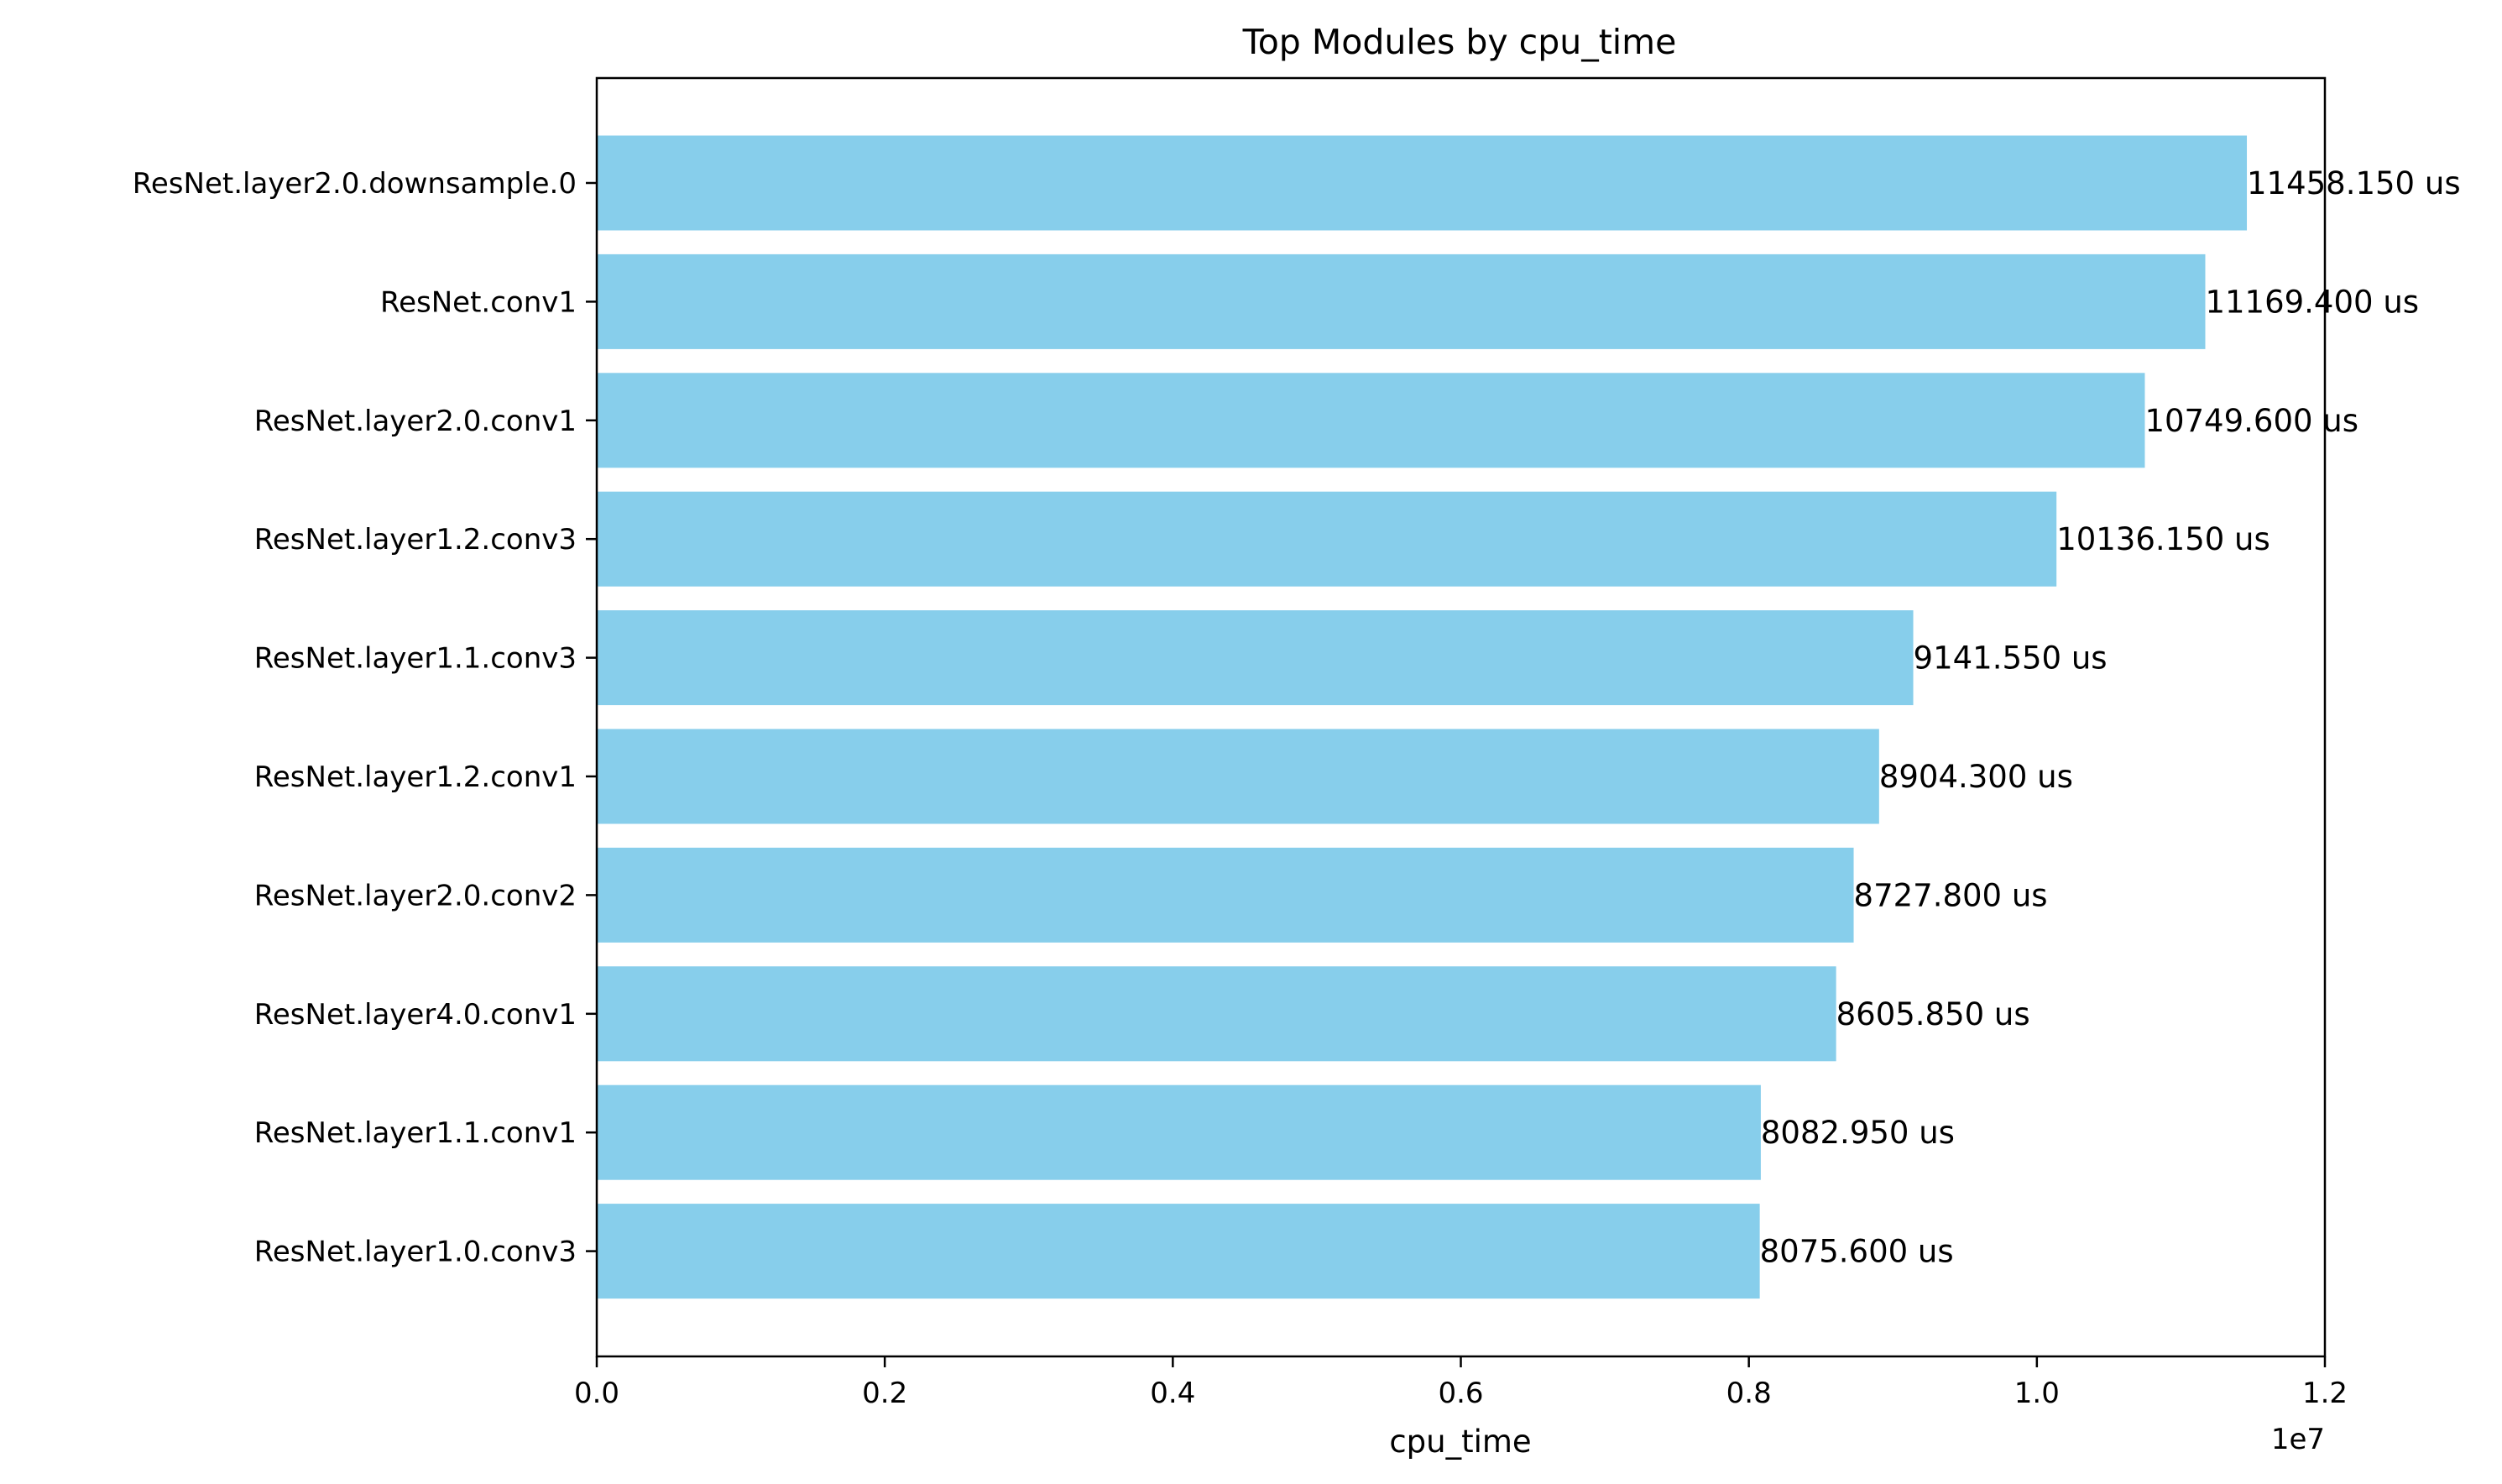  I want to click on y-tick-label: ResNet.layer1.2.conv3, so click(415, 539).